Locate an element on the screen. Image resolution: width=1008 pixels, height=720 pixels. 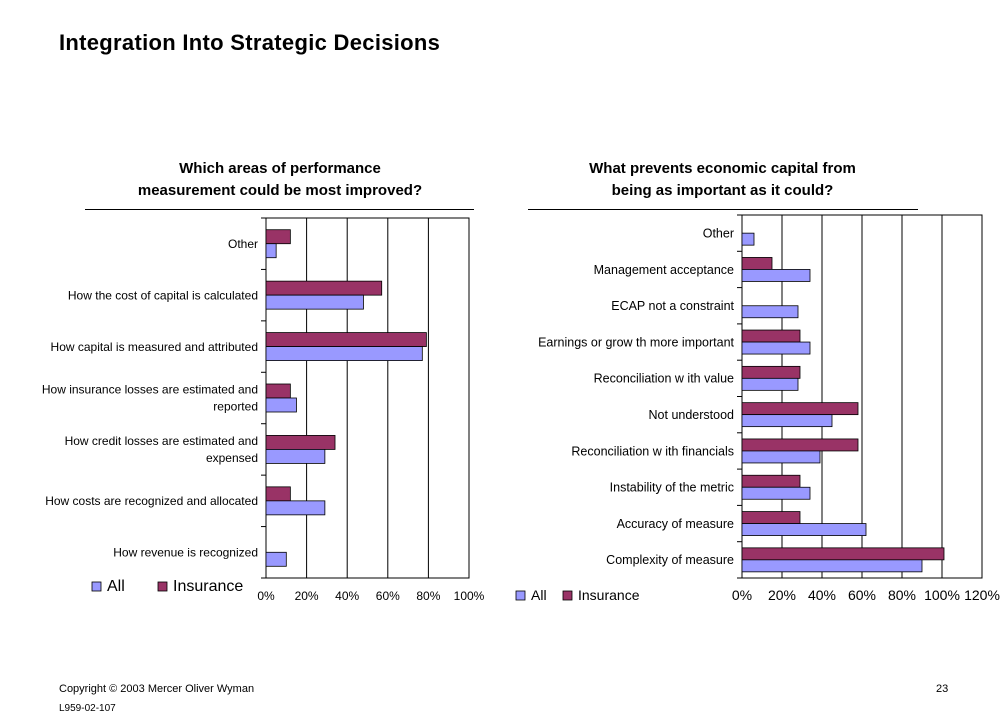
left-chart-category-label: expensed is located at coordinates (232, 458).